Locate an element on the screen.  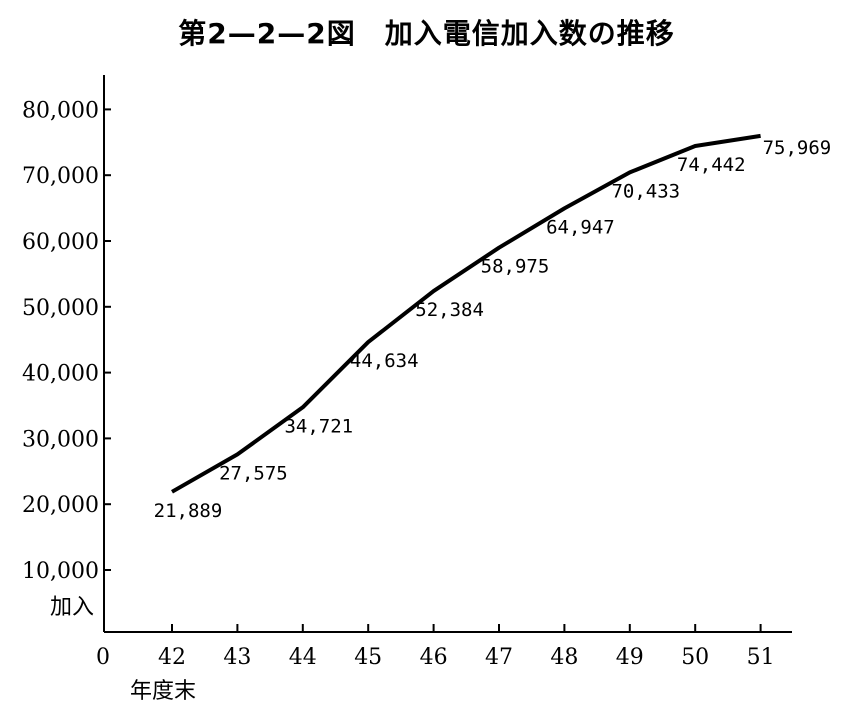
x-tick-label: 51 is located at coordinates (761, 657).